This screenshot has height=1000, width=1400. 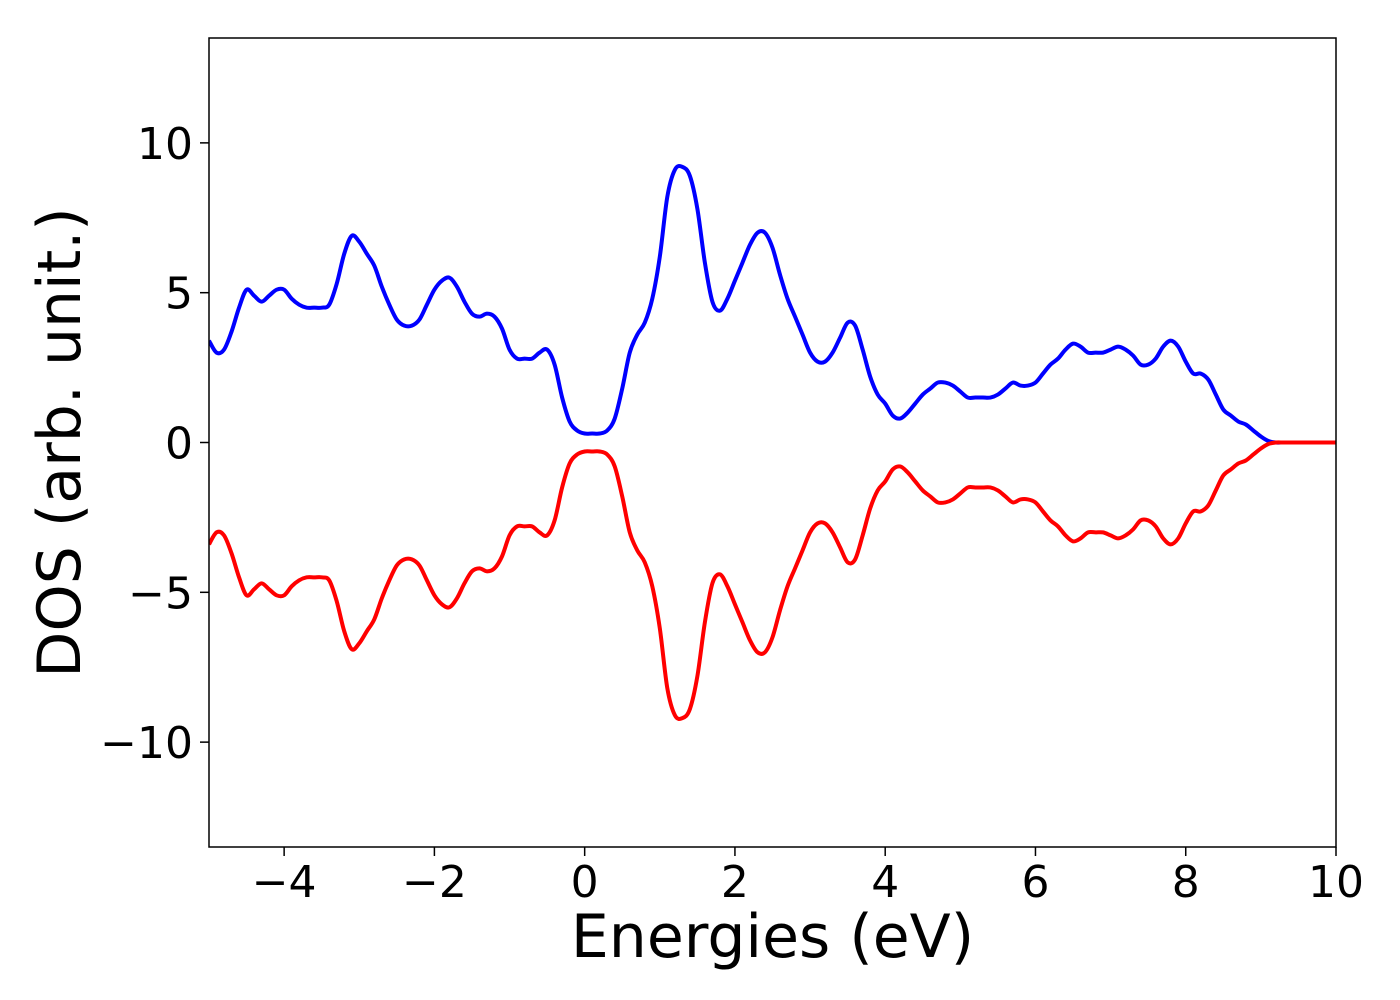 I want to click on x-tick-label: 0, so click(x=585, y=882).